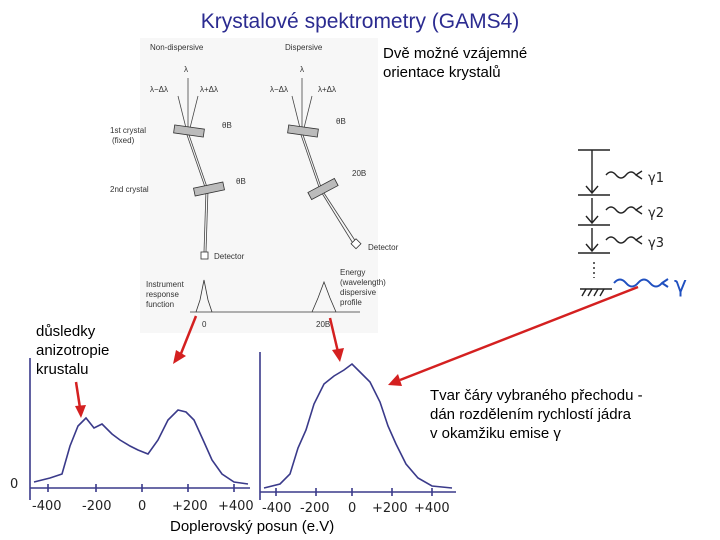 This screenshot has width=720, height=540. What do you see at coordinates (363, 282) in the screenshot?
I see `energy-profile-label: (wavelength)` at bounding box center [363, 282].